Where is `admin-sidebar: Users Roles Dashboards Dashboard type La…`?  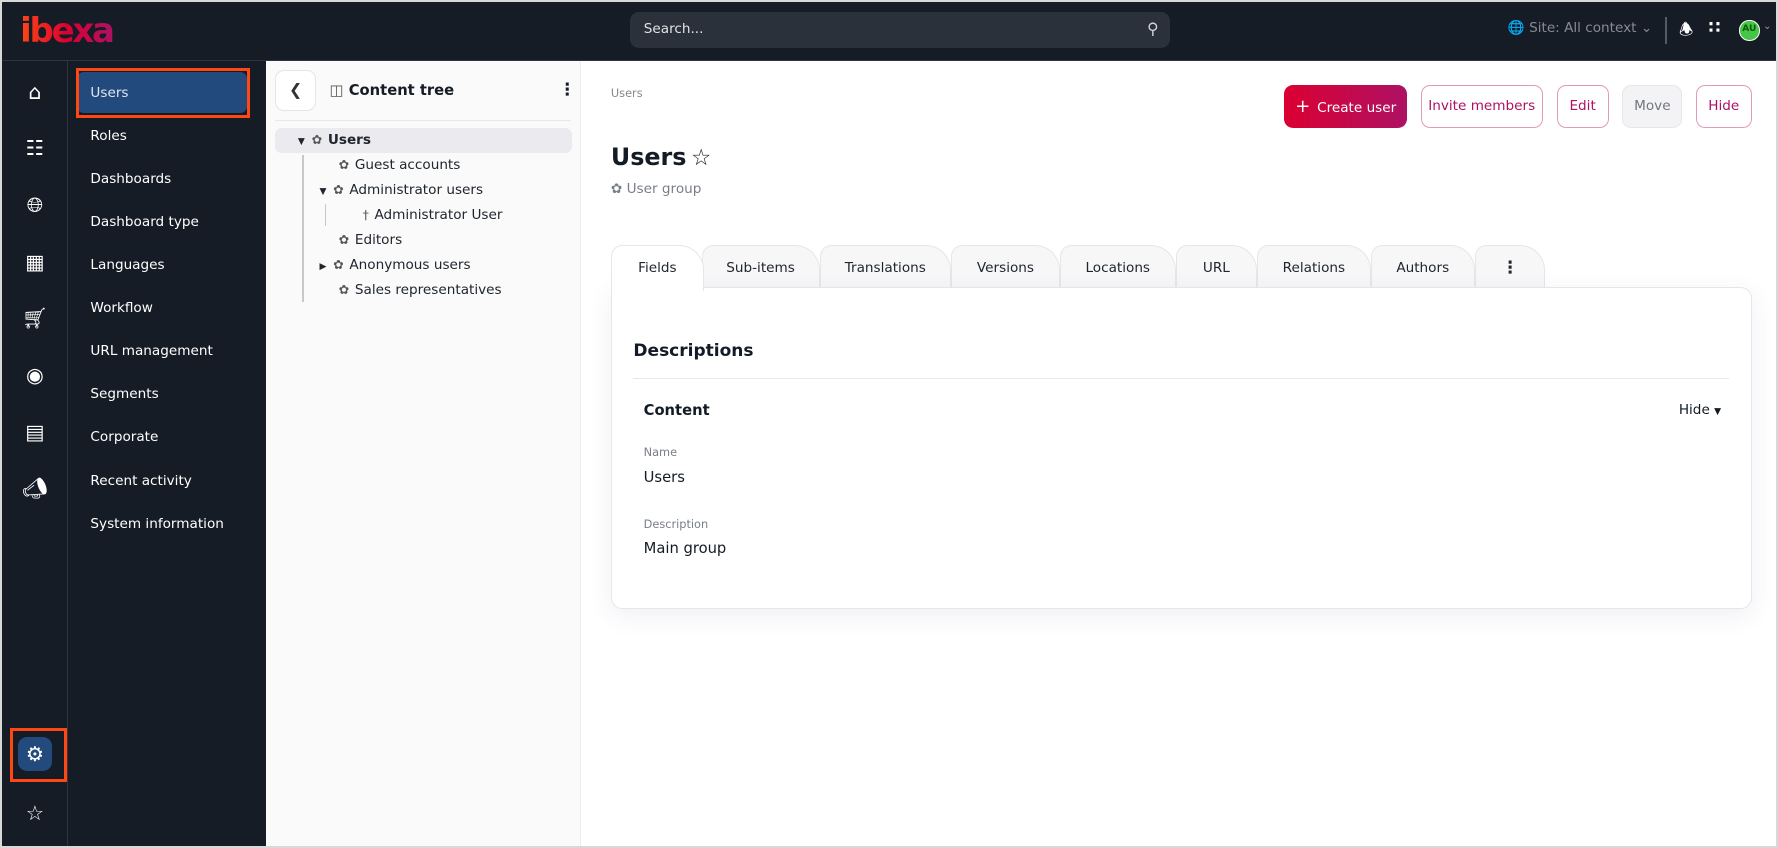 admin-sidebar: Users Roles Dashboards Dashboard type La… is located at coordinates (167, 453).